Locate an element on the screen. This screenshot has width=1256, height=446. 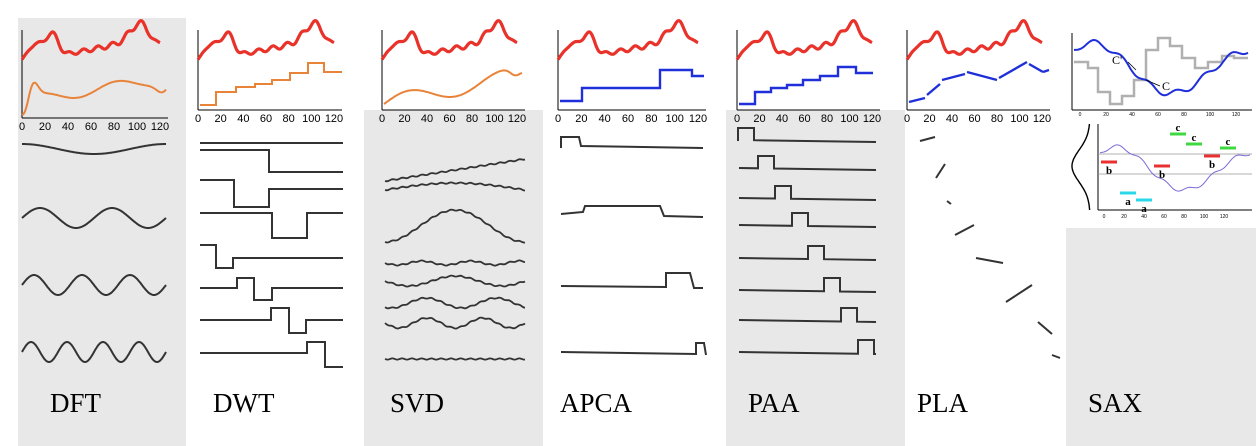
x-tick-label-svd: 100 is located at coordinates (494, 119).